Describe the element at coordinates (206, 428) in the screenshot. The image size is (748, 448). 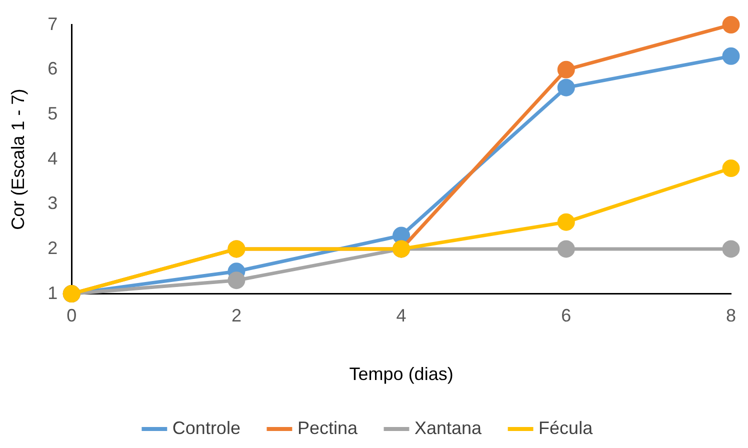
I see `legend-label: Controle` at that location.